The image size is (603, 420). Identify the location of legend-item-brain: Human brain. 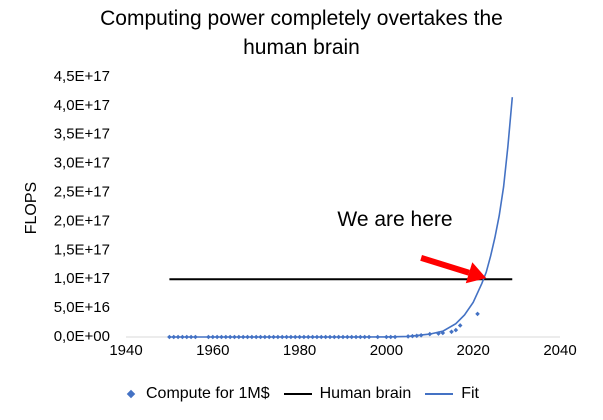
(347, 394).